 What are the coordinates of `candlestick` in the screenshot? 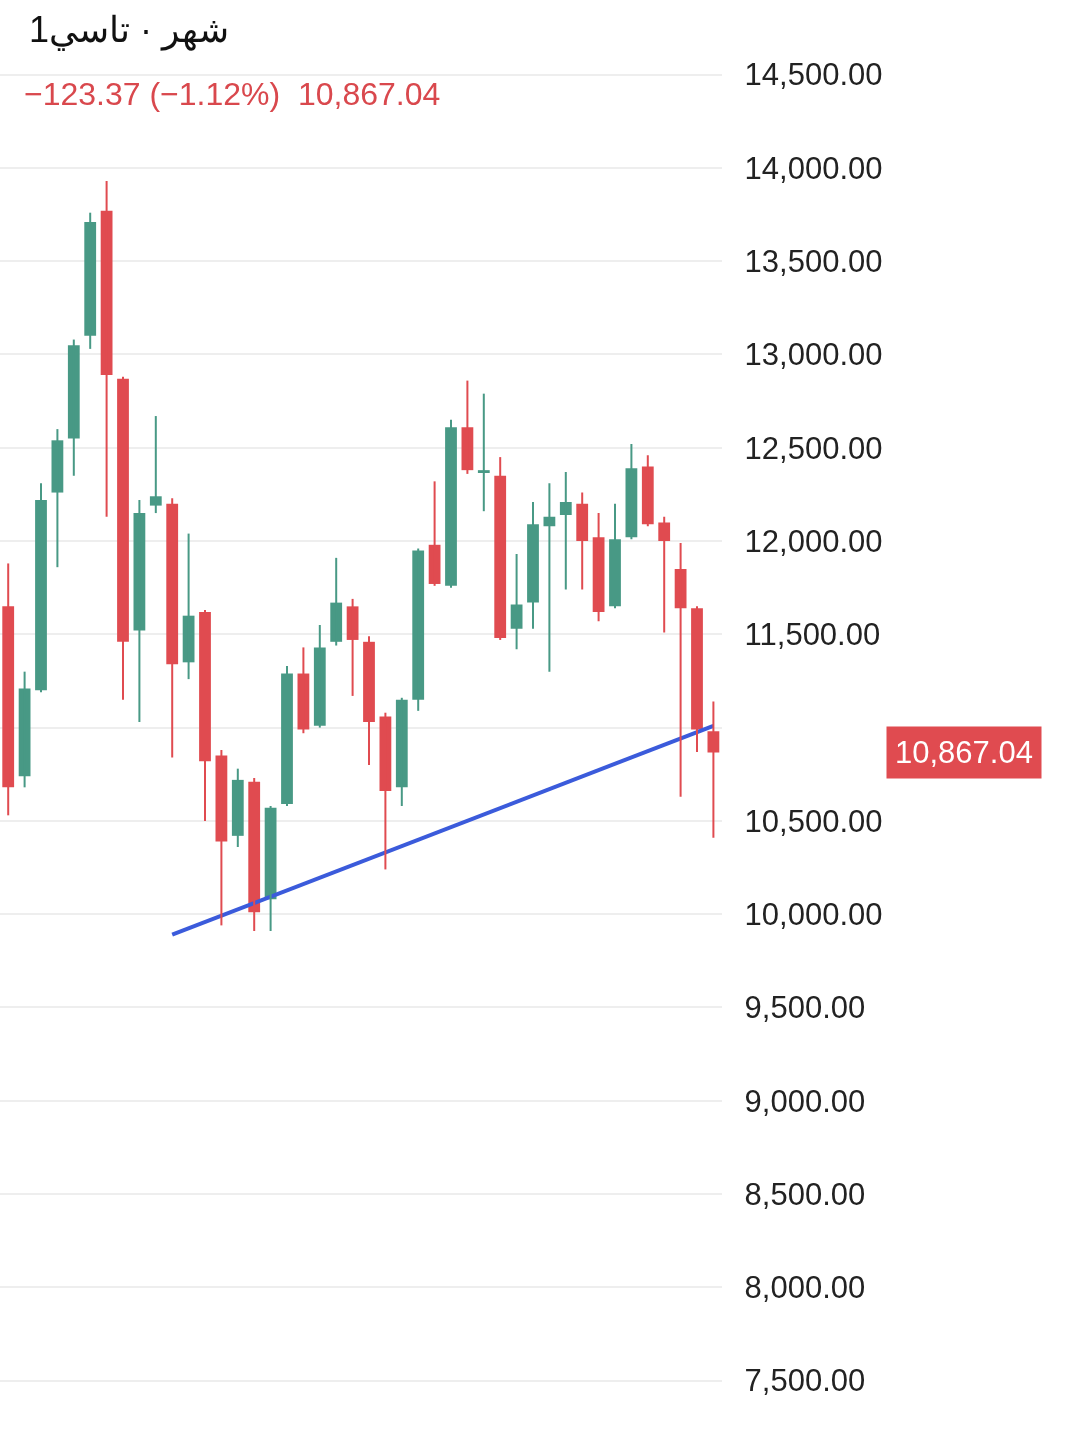 It's located at (155, 465).